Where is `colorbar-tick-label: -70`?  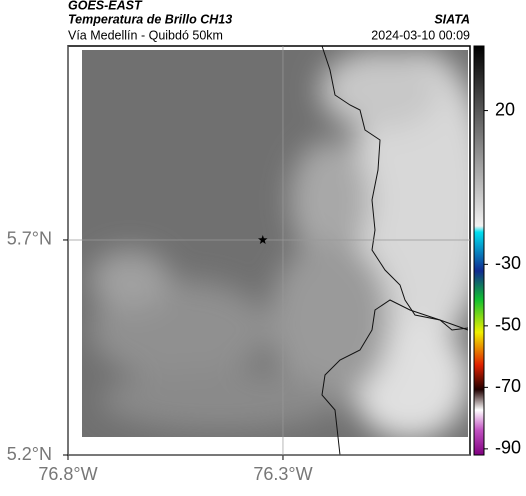 colorbar-tick-label: -70 is located at coordinates (508, 386).